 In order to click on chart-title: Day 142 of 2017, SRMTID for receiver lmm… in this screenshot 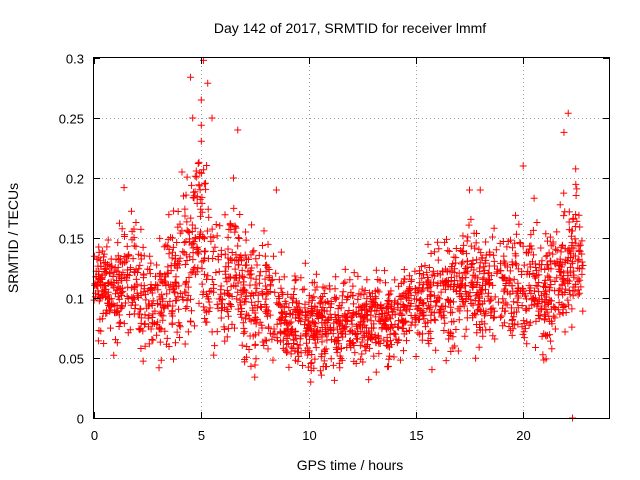, I will do `click(350, 28)`.